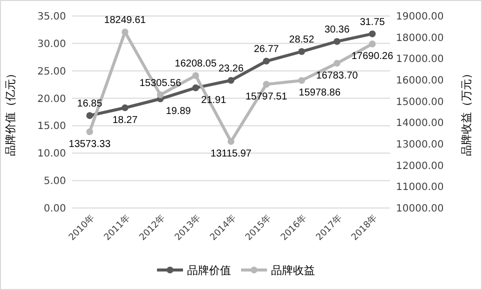  I want to click on y-tick-label: 5.00, so click(55, 182).